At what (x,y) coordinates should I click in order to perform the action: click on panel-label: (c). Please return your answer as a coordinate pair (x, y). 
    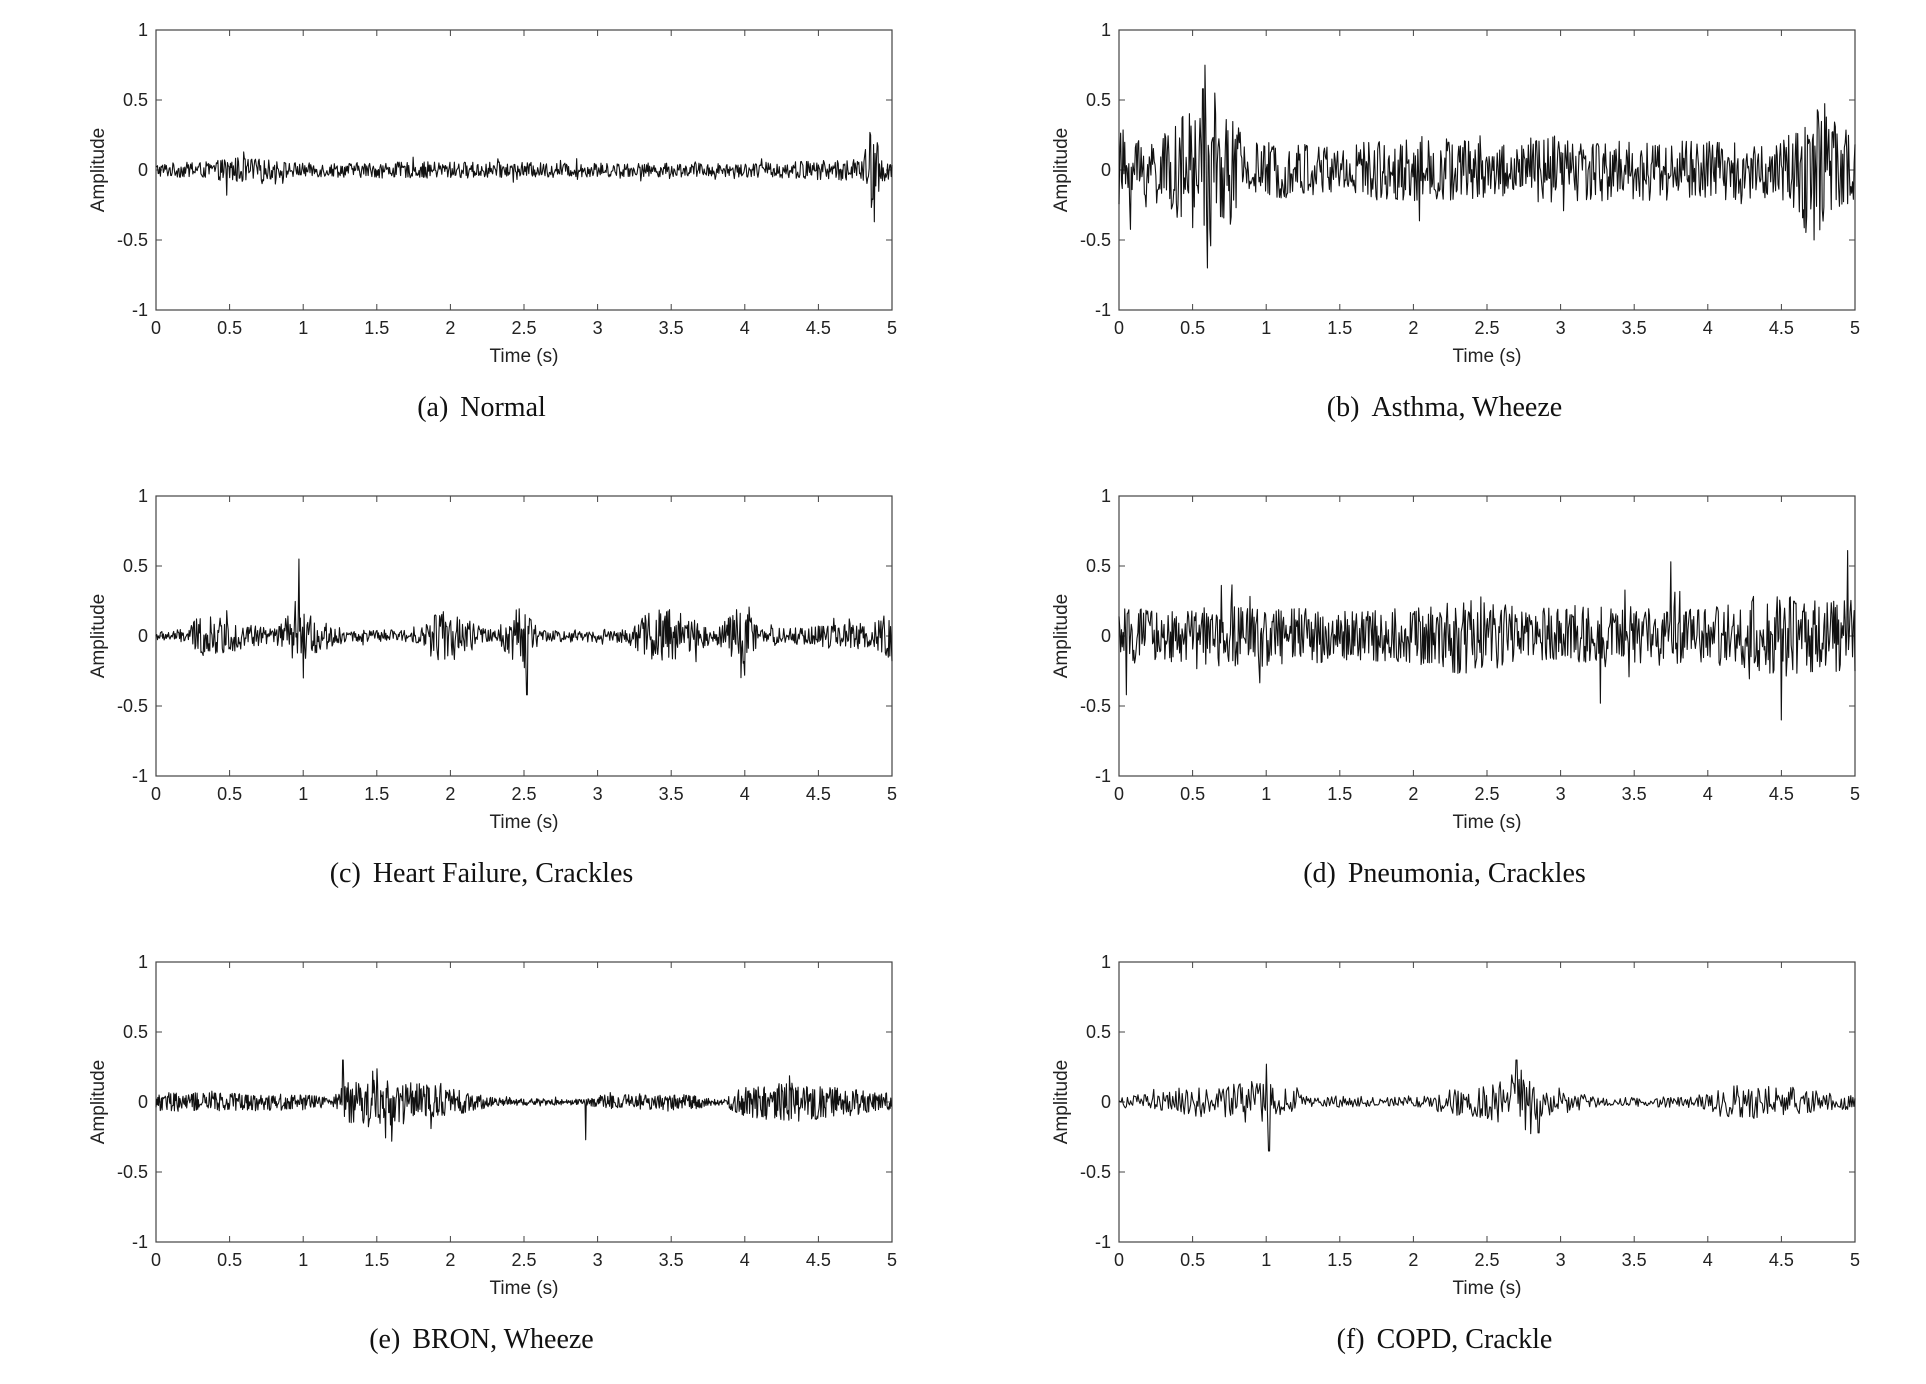
    Looking at the image, I should click on (345, 873).